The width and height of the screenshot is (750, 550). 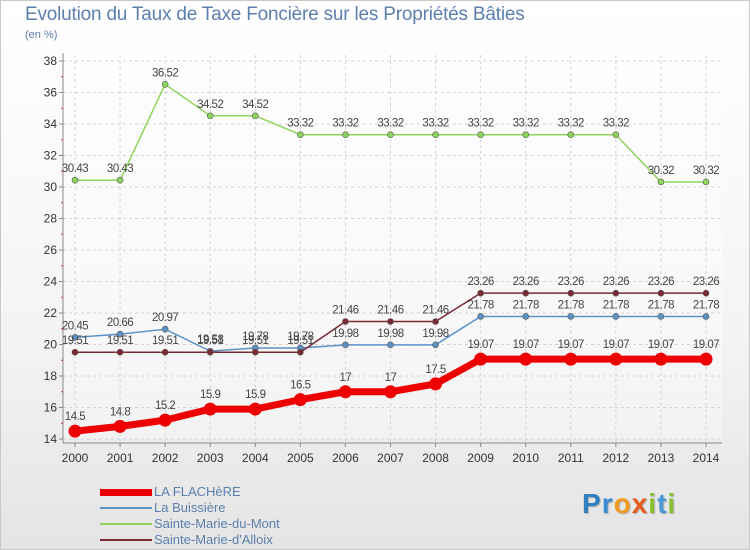 I want to click on y-tick-label: 16, so click(x=51, y=408).